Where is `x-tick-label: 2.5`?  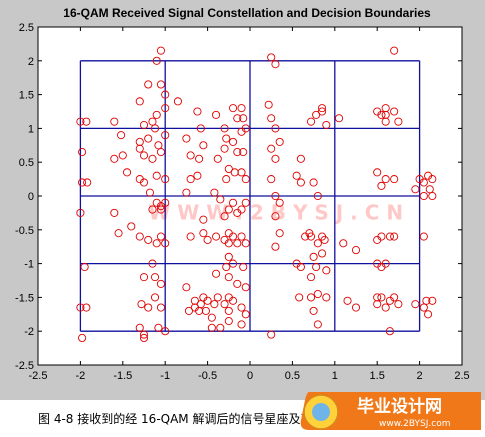 x-tick-label: 2.5 is located at coordinates (461, 376).